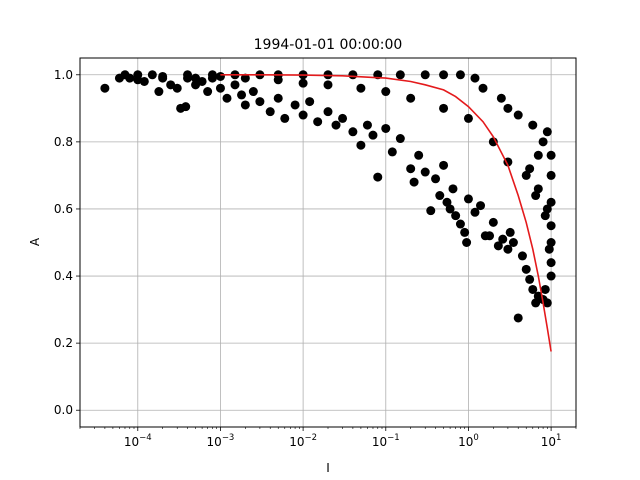 Image resolution: width=640 pixels, height=480 pixels. I want to click on y-axis-ticks: 0.0 0.2 0.4 0.6 0.8 1.0, so click(67, 242).